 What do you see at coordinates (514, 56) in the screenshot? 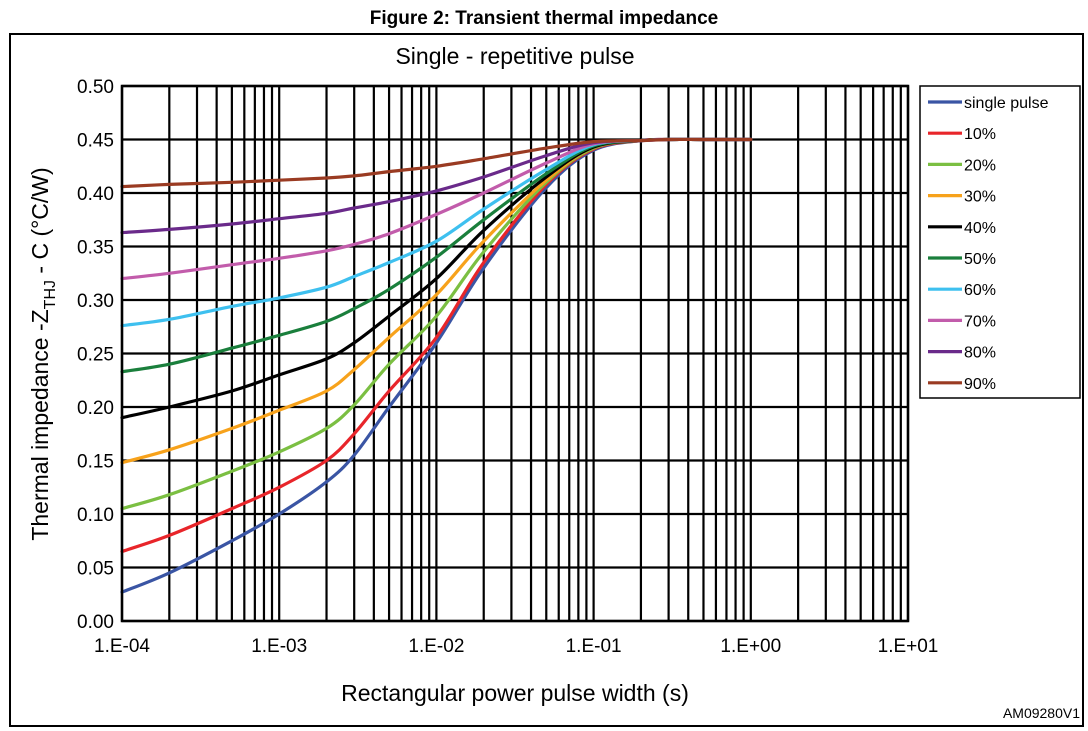
I see `chart-title: Single - repetitive pulse` at bounding box center [514, 56].